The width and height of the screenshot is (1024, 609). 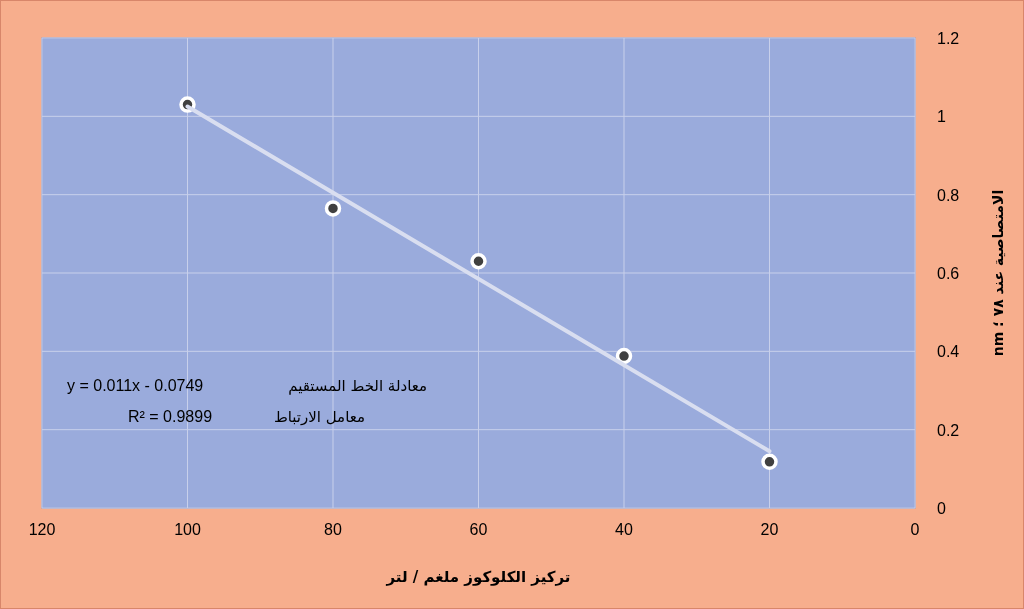 What do you see at coordinates (624, 529) in the screenshot?
I see `x-tick-label: 40` at bounding box center [624, 529].